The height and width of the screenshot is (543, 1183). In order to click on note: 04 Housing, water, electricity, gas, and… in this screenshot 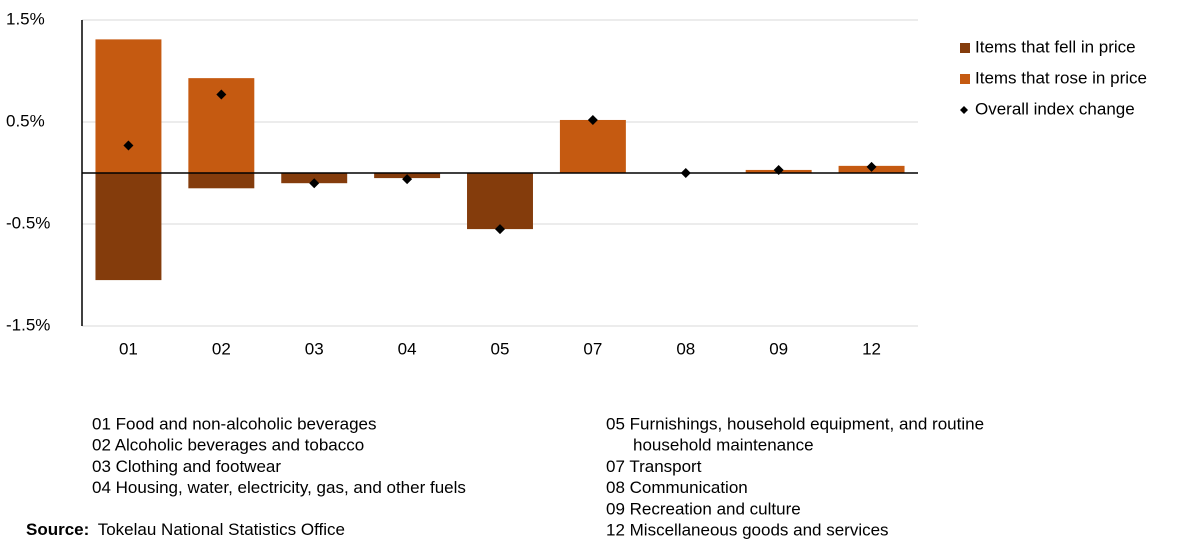, I will do `click(279, 487)`.